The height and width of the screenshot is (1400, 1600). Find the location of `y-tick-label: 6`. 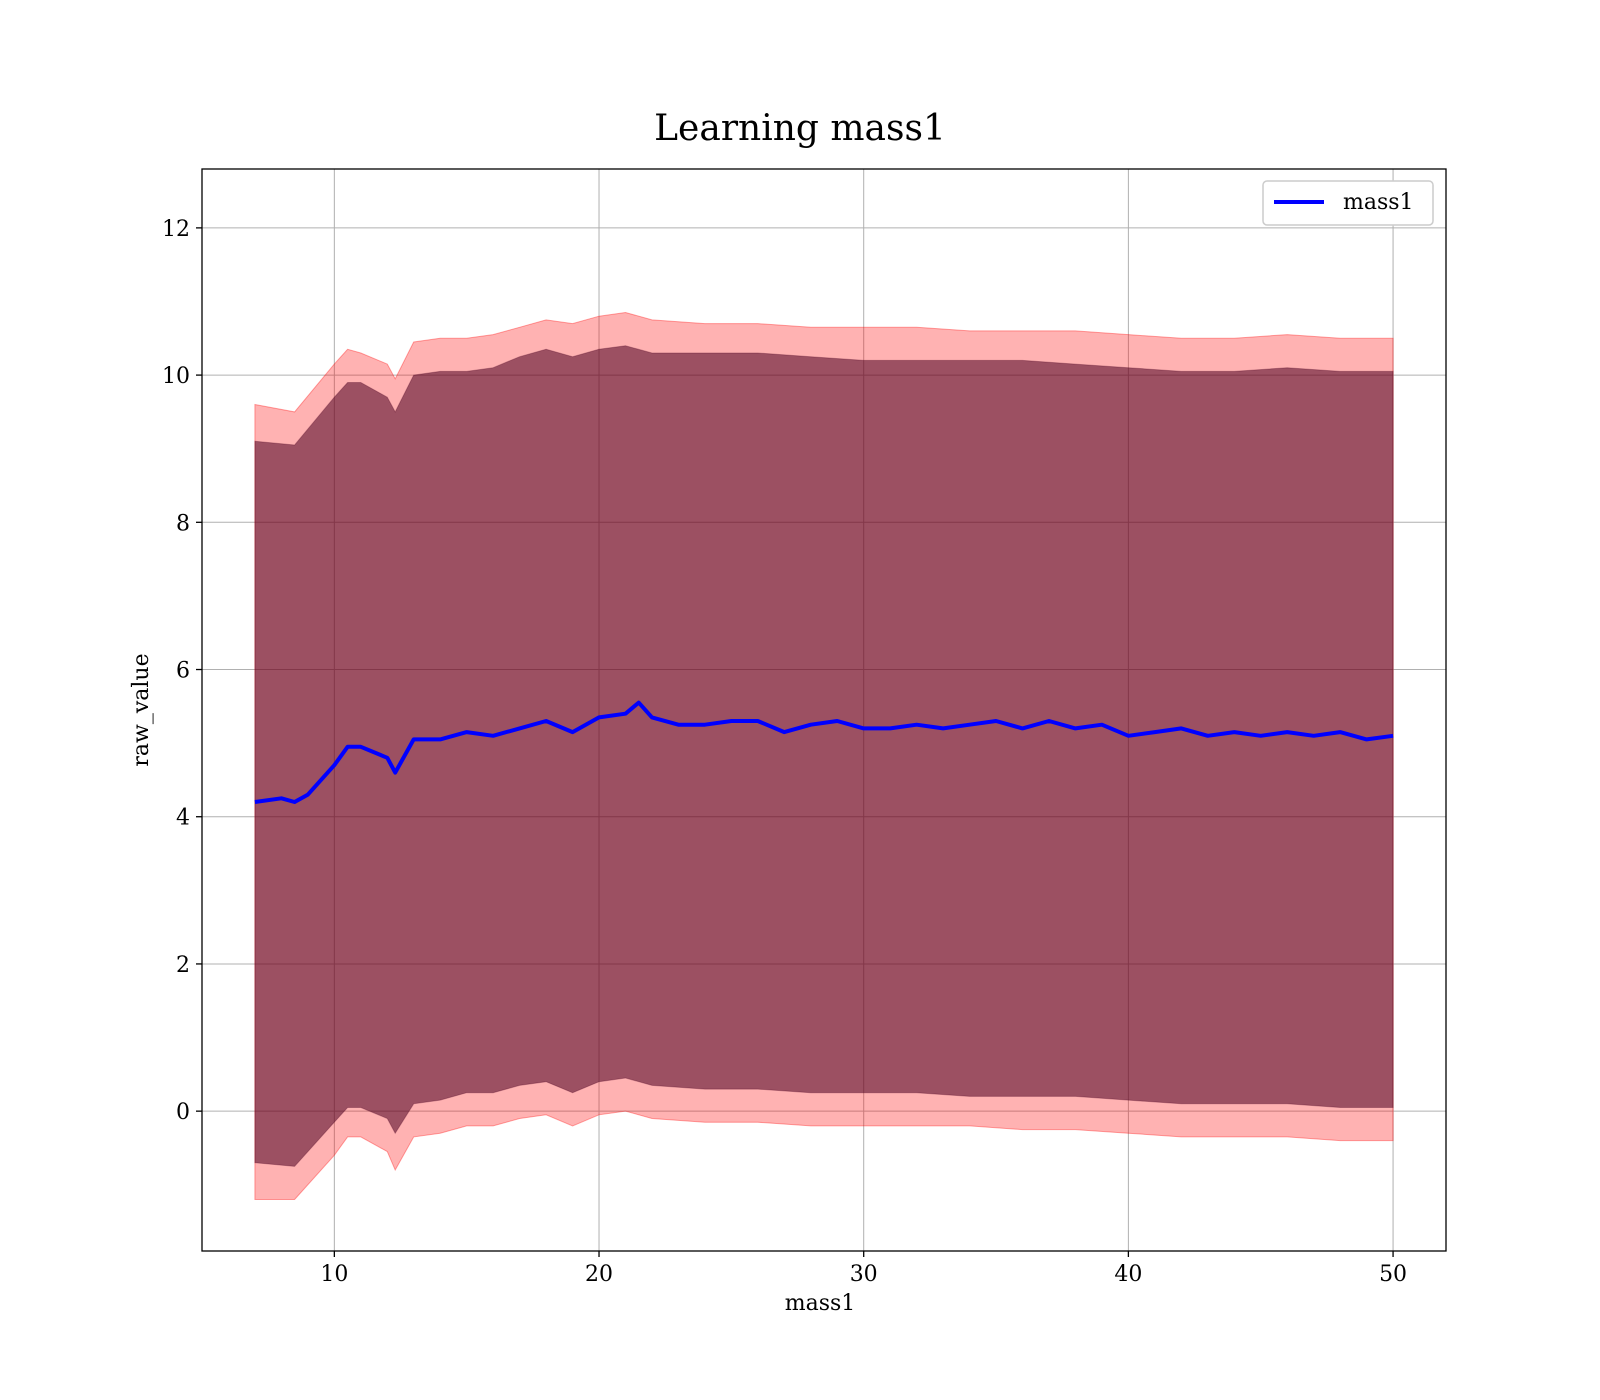

y-tick-label: 6 is located at coordinates (183, 671).